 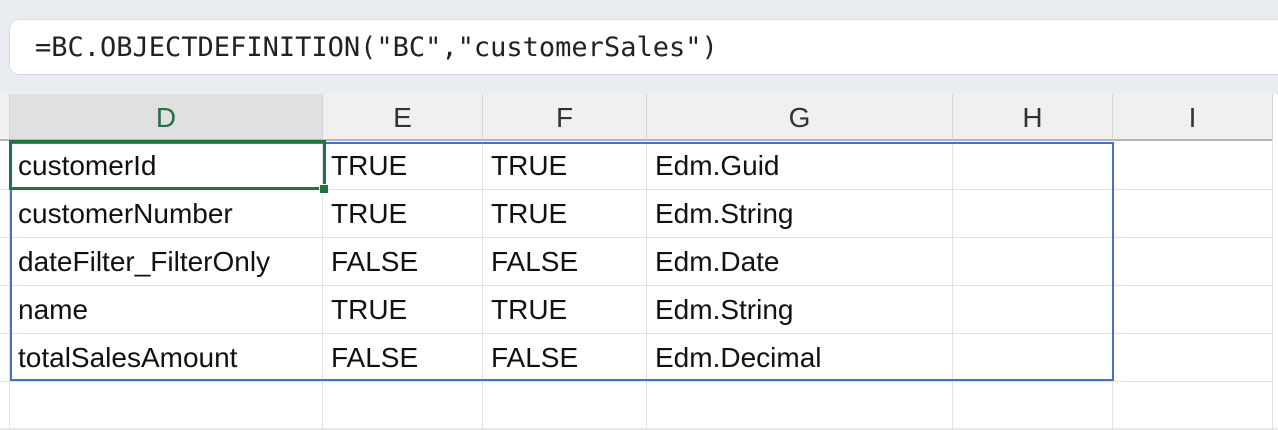 I want to click on column-header-I: I, so click(x=1193, y=117).